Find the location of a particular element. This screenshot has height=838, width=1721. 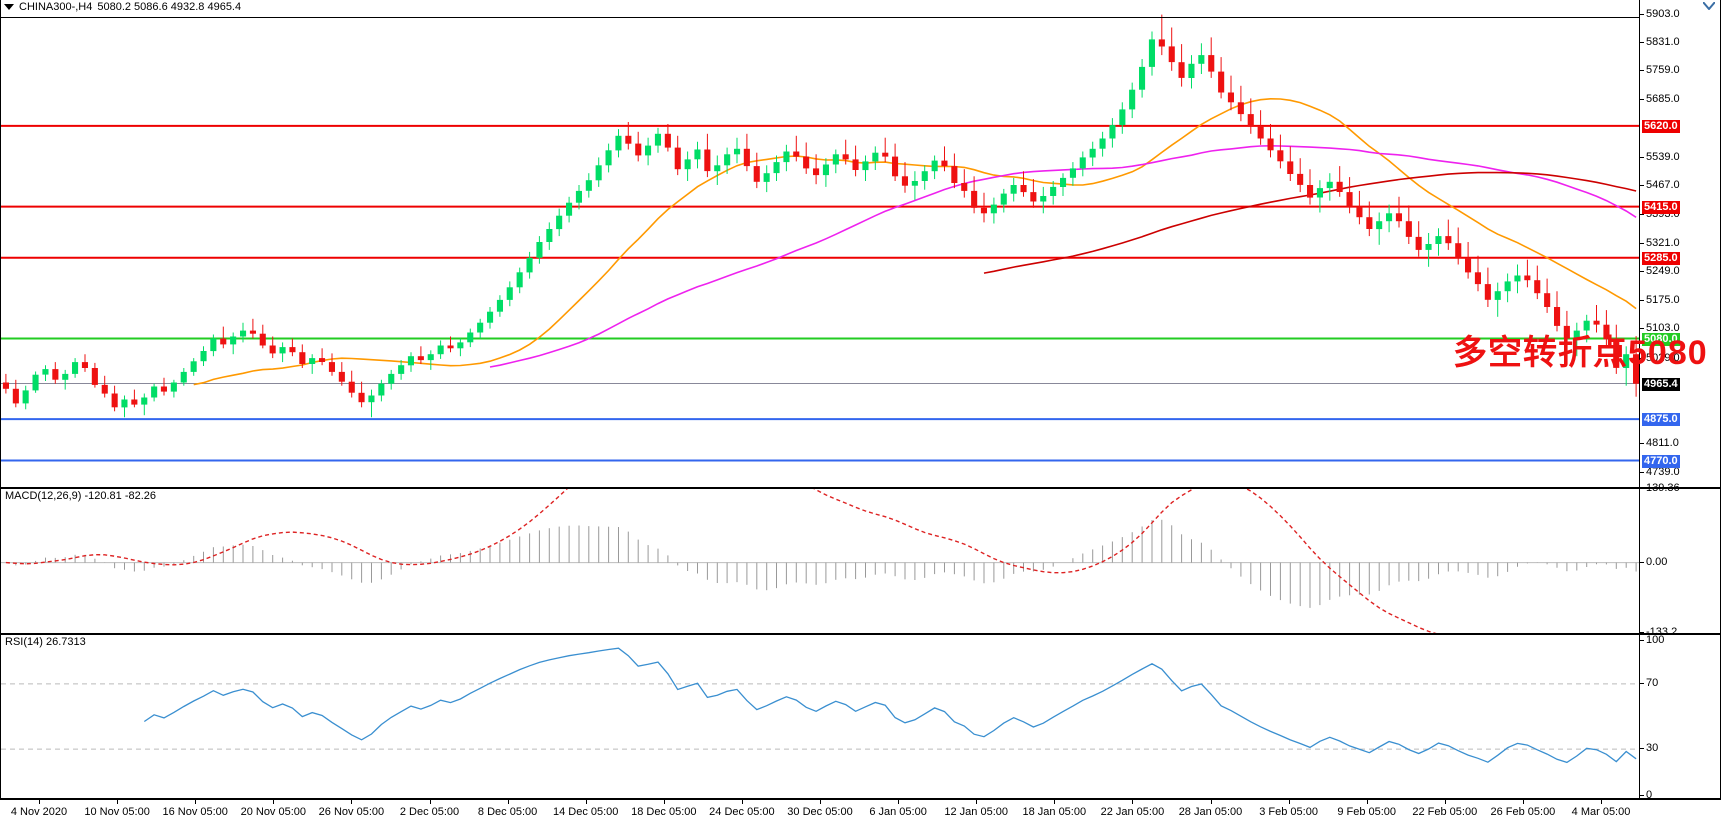

time-label: 8 Dec 05:00 is located at coordinates (507, 812).